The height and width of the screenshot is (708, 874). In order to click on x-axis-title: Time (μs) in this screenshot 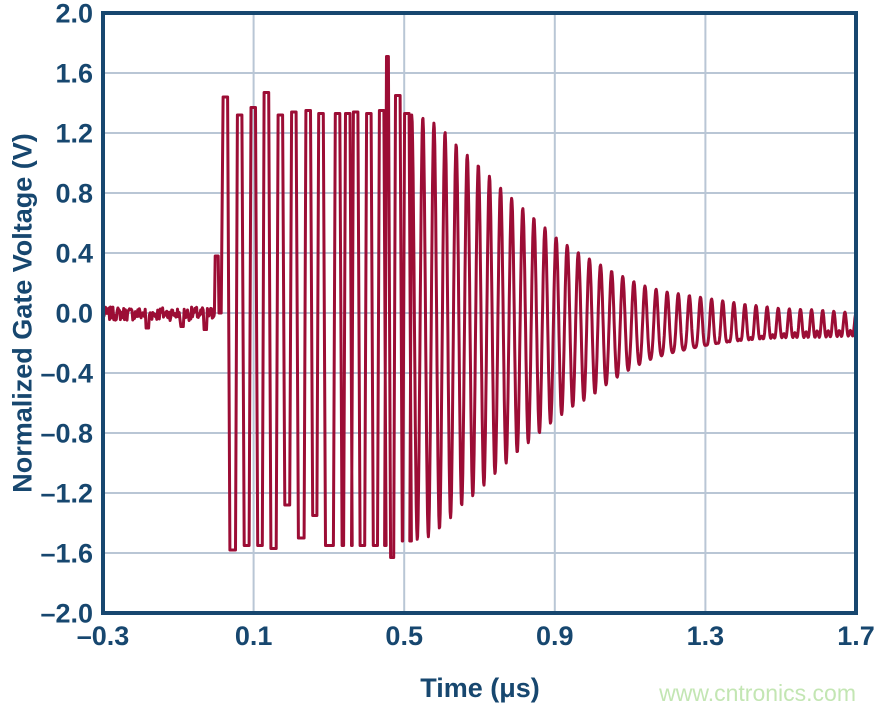, I will do `click(480, 688)`.